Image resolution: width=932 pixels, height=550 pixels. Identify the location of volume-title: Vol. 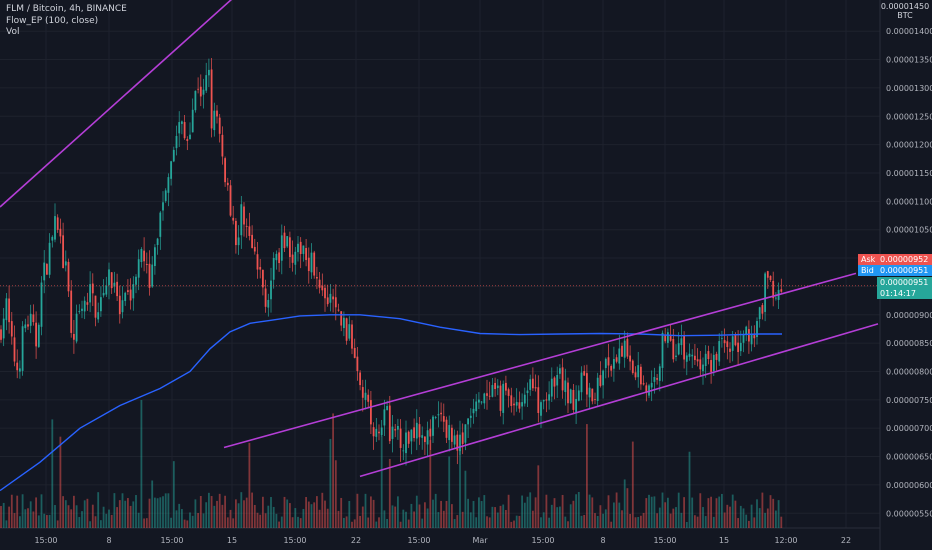
(13, 32).